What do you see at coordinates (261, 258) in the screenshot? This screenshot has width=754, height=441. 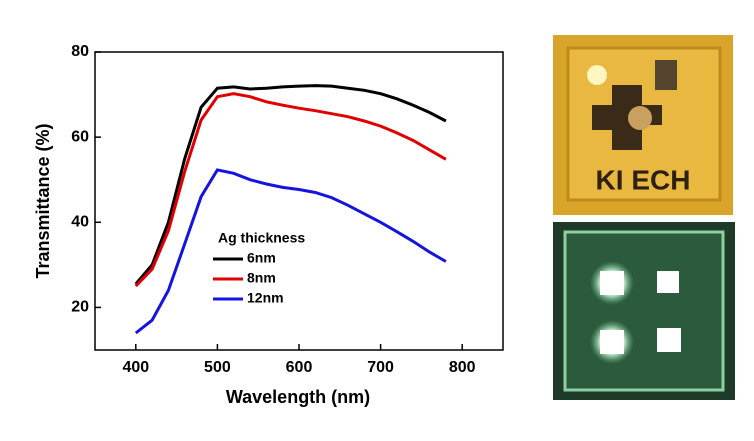 I see `legend-label: 6nm` at bounding box center [261, 258].